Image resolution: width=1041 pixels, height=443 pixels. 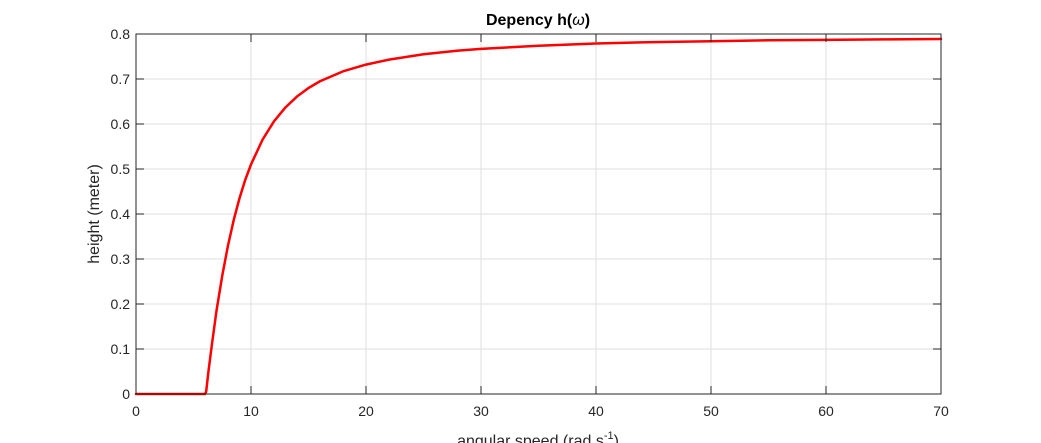 I want to click on x-axis-label: angular speed (rad s-1), so click(x=538, y=436).